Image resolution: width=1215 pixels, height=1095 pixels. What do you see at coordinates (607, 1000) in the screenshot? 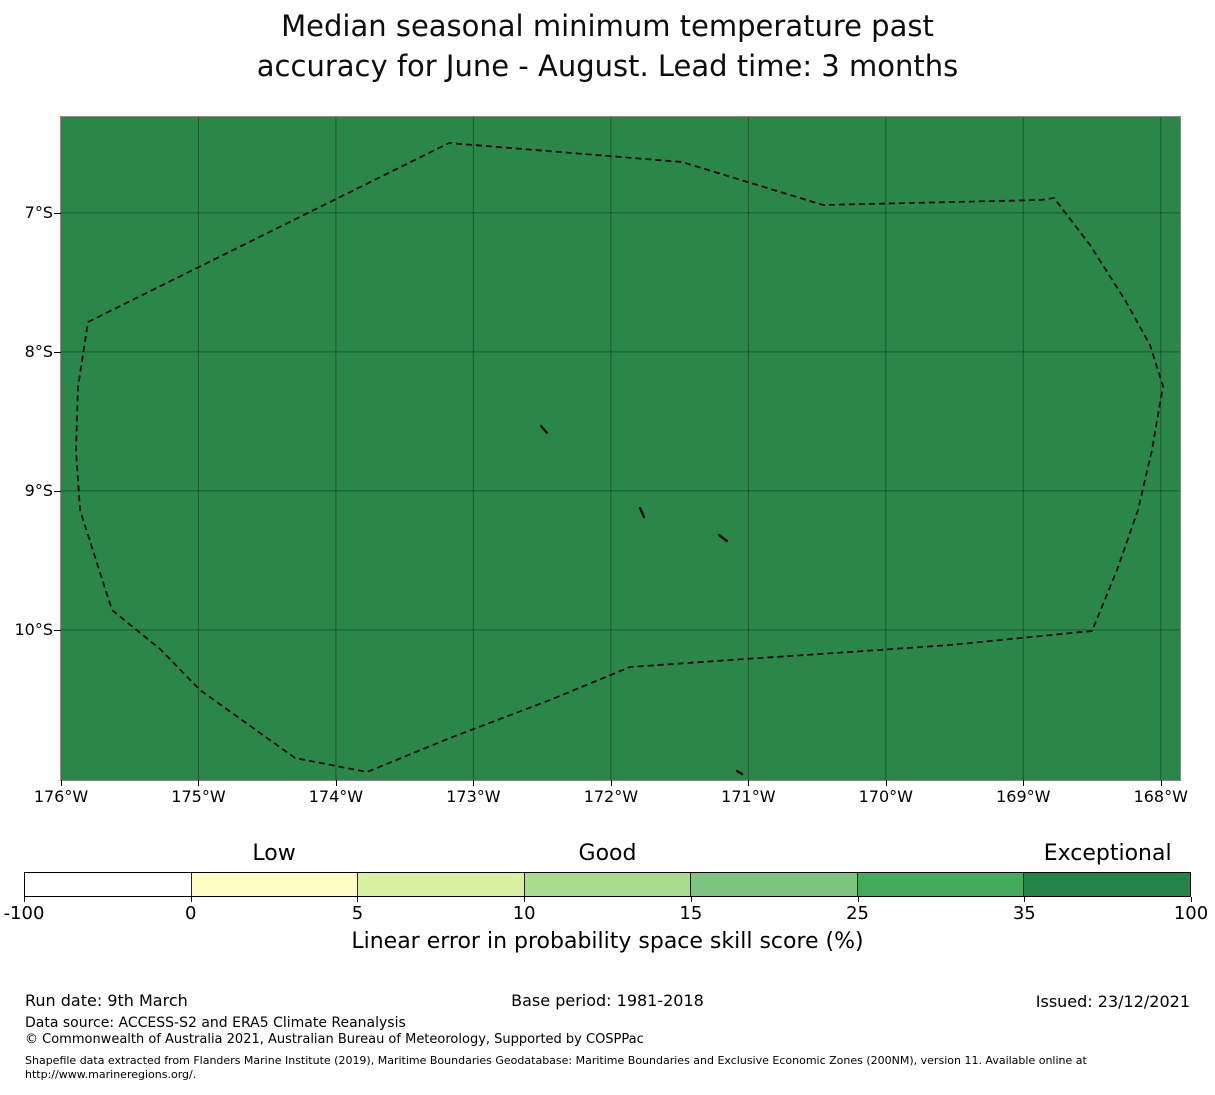
I see `base-period-text: Base period: 1981-2018` at bounding box center [607, 1000].